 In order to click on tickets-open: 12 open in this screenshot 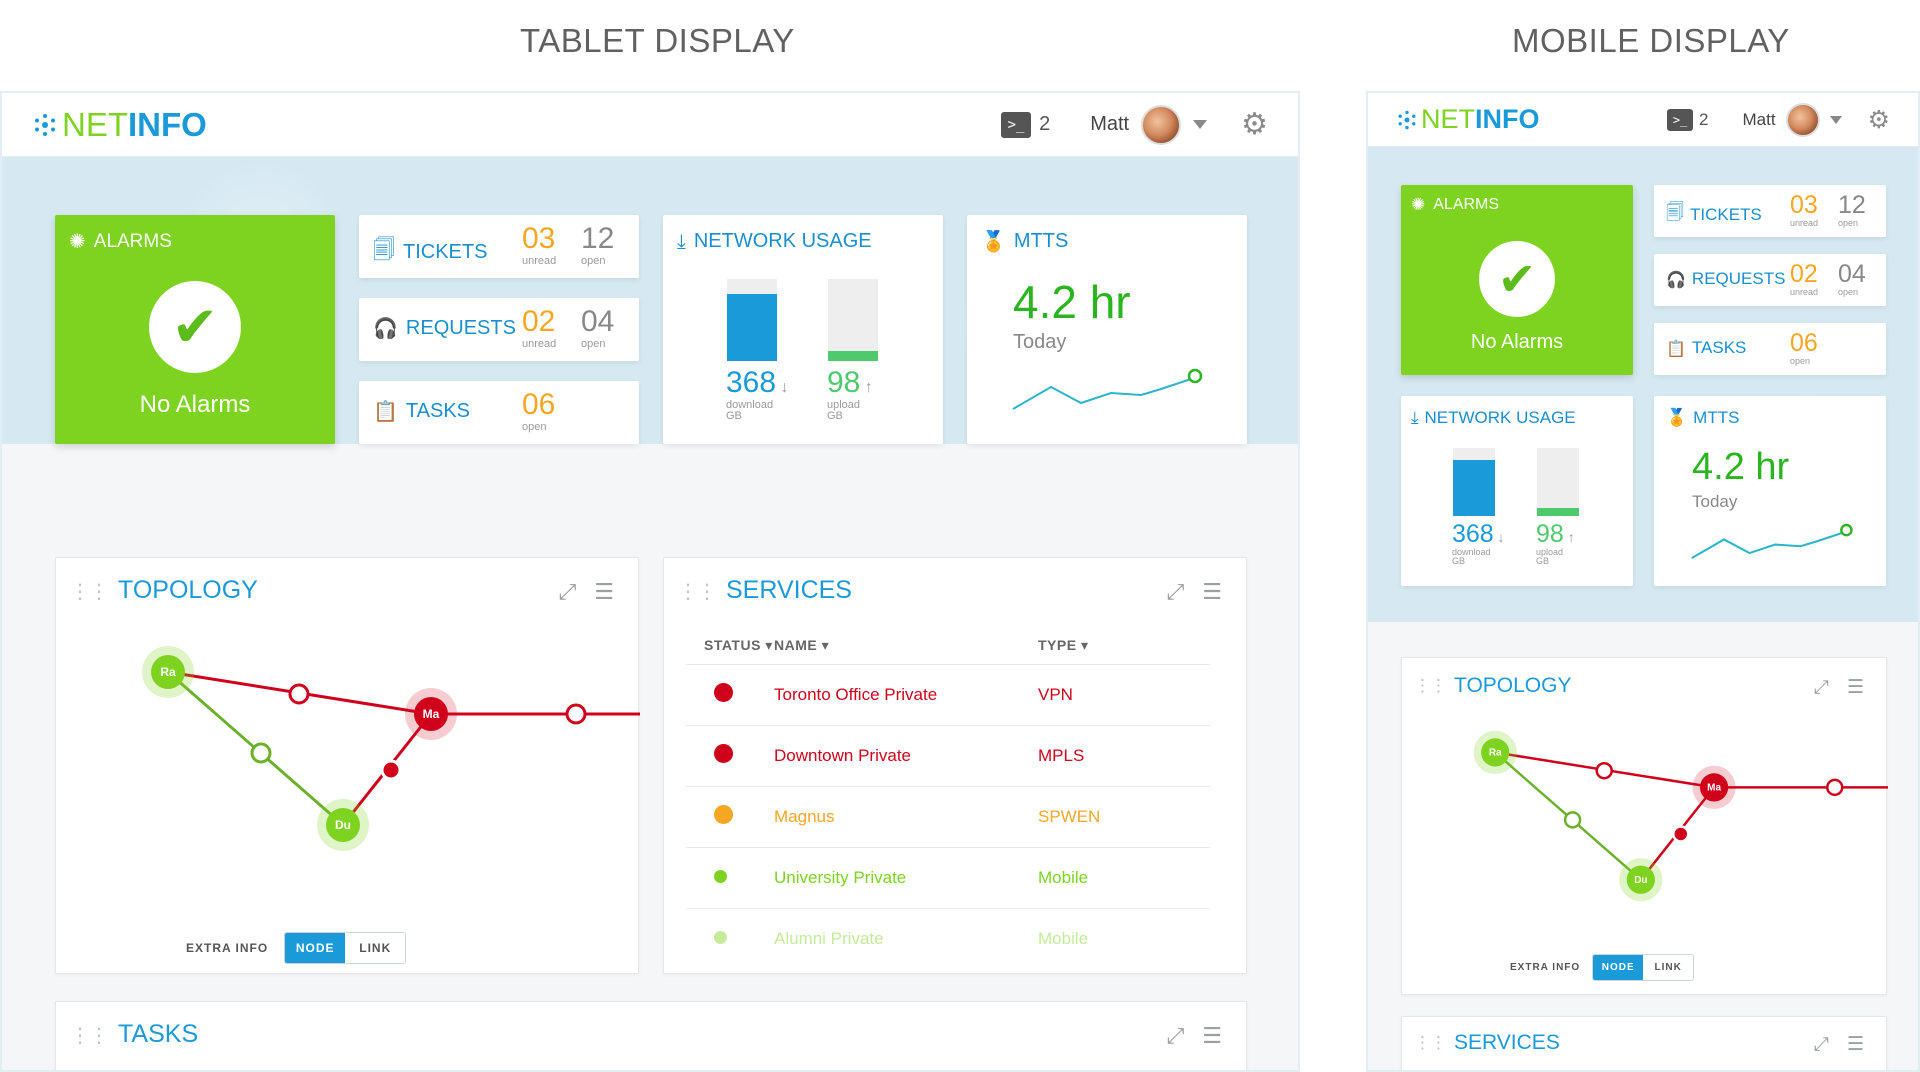, I will do `click(1852, 209)`.